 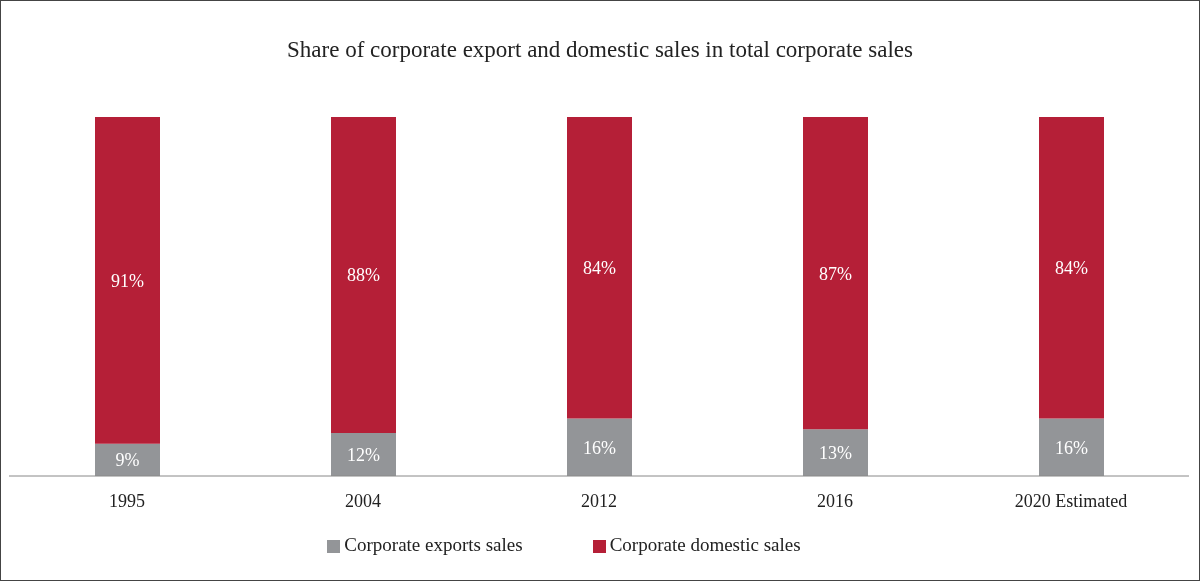 I want to click on data-label: 13%, so click(x=835, y=453).